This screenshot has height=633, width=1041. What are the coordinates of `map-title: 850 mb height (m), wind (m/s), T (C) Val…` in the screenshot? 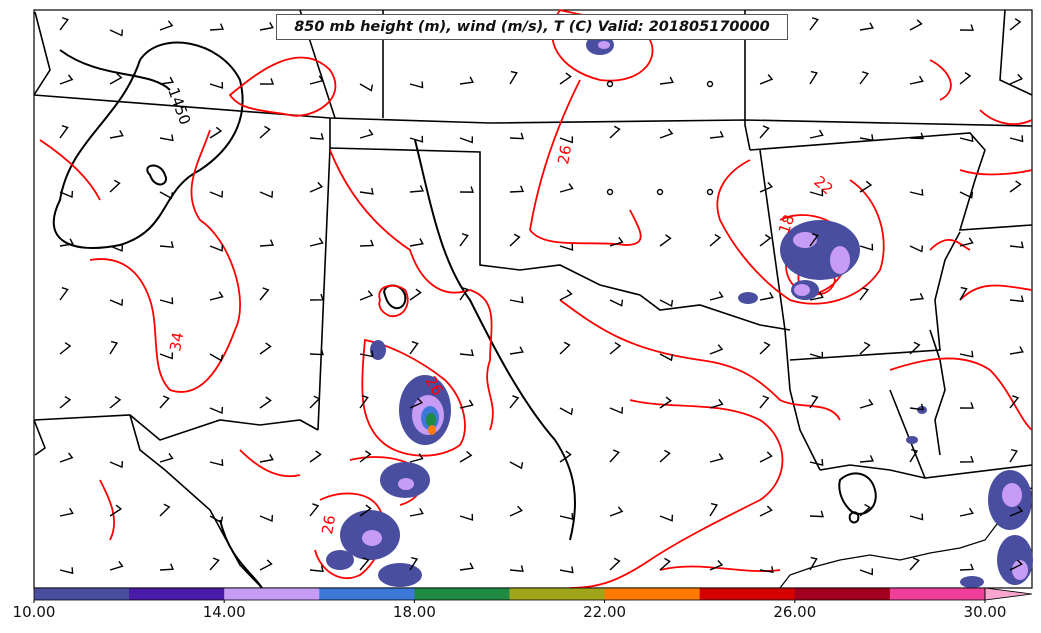 It's located at (532, 27).